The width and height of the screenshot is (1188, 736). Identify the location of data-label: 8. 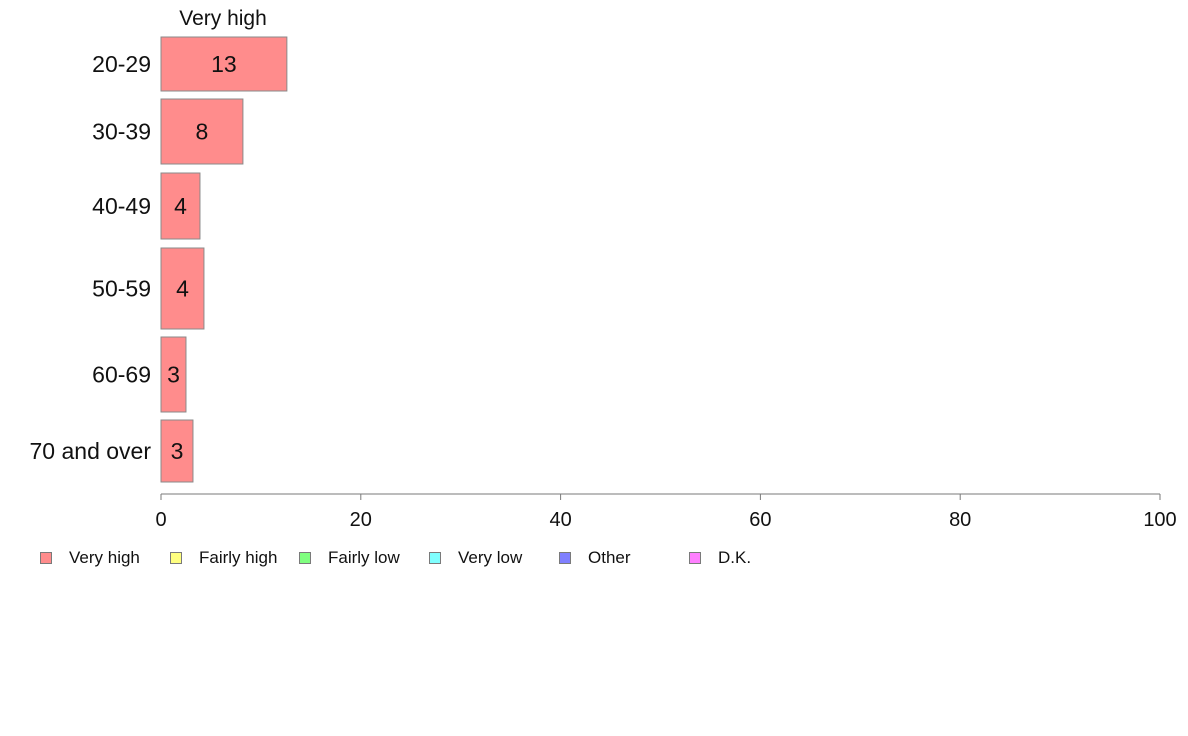
(202, 132).